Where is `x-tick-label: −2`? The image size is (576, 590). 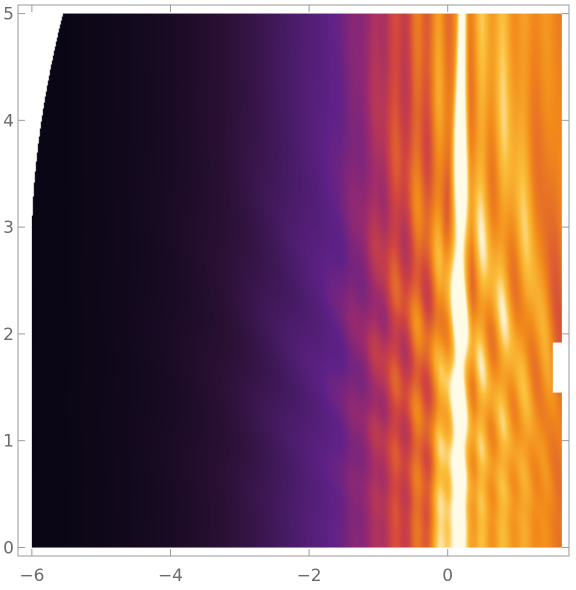 x-tick-label: −2 is located at coordinates (309, 576).